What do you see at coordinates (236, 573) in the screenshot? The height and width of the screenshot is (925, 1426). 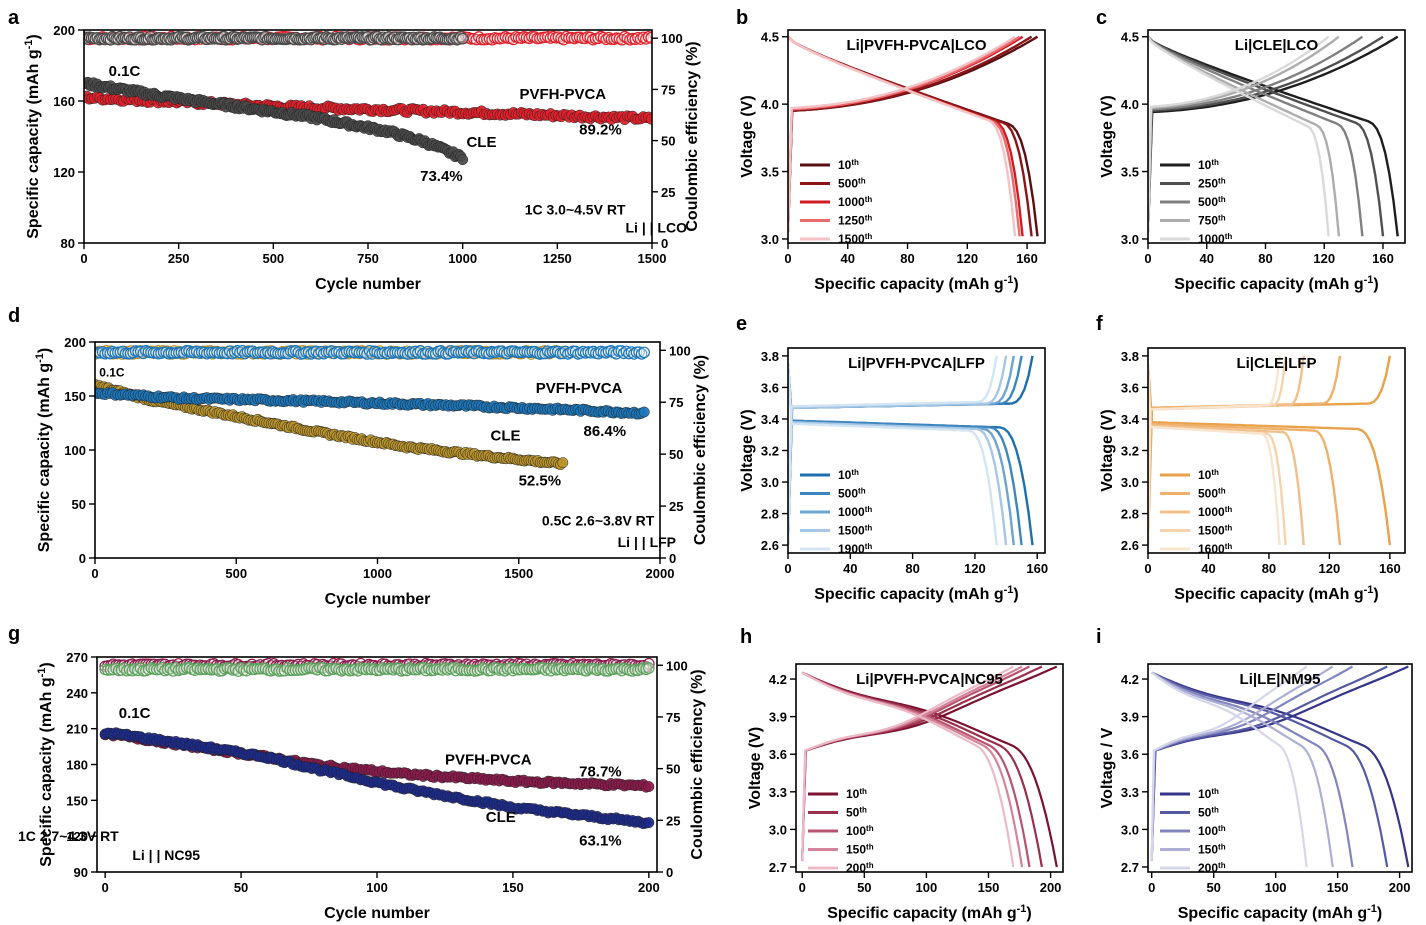 I see `x-tick-label: 500` at bounding box center [236, 573].